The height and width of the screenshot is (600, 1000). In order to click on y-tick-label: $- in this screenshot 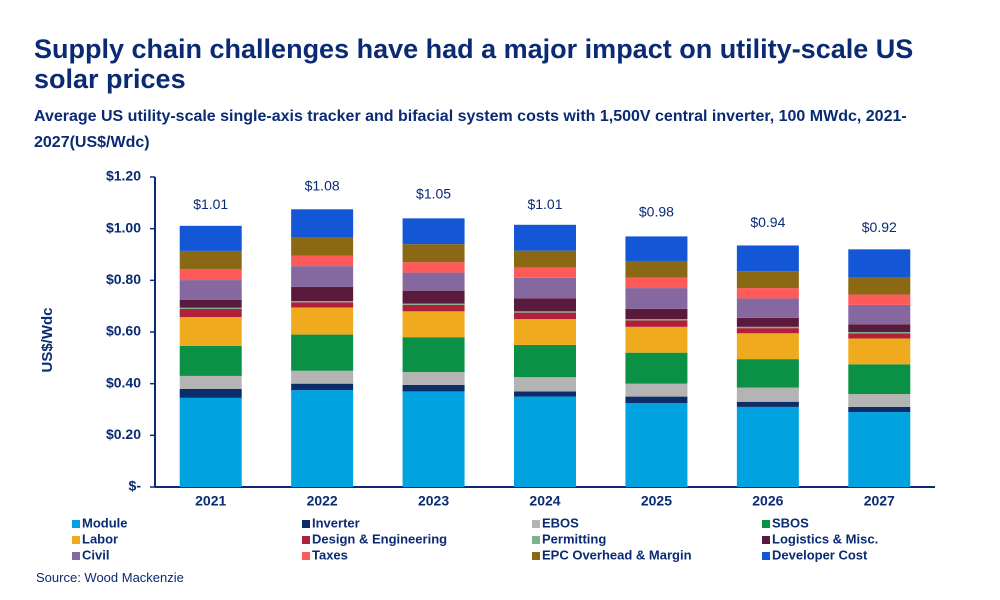, I will do `click(135, 486)`.